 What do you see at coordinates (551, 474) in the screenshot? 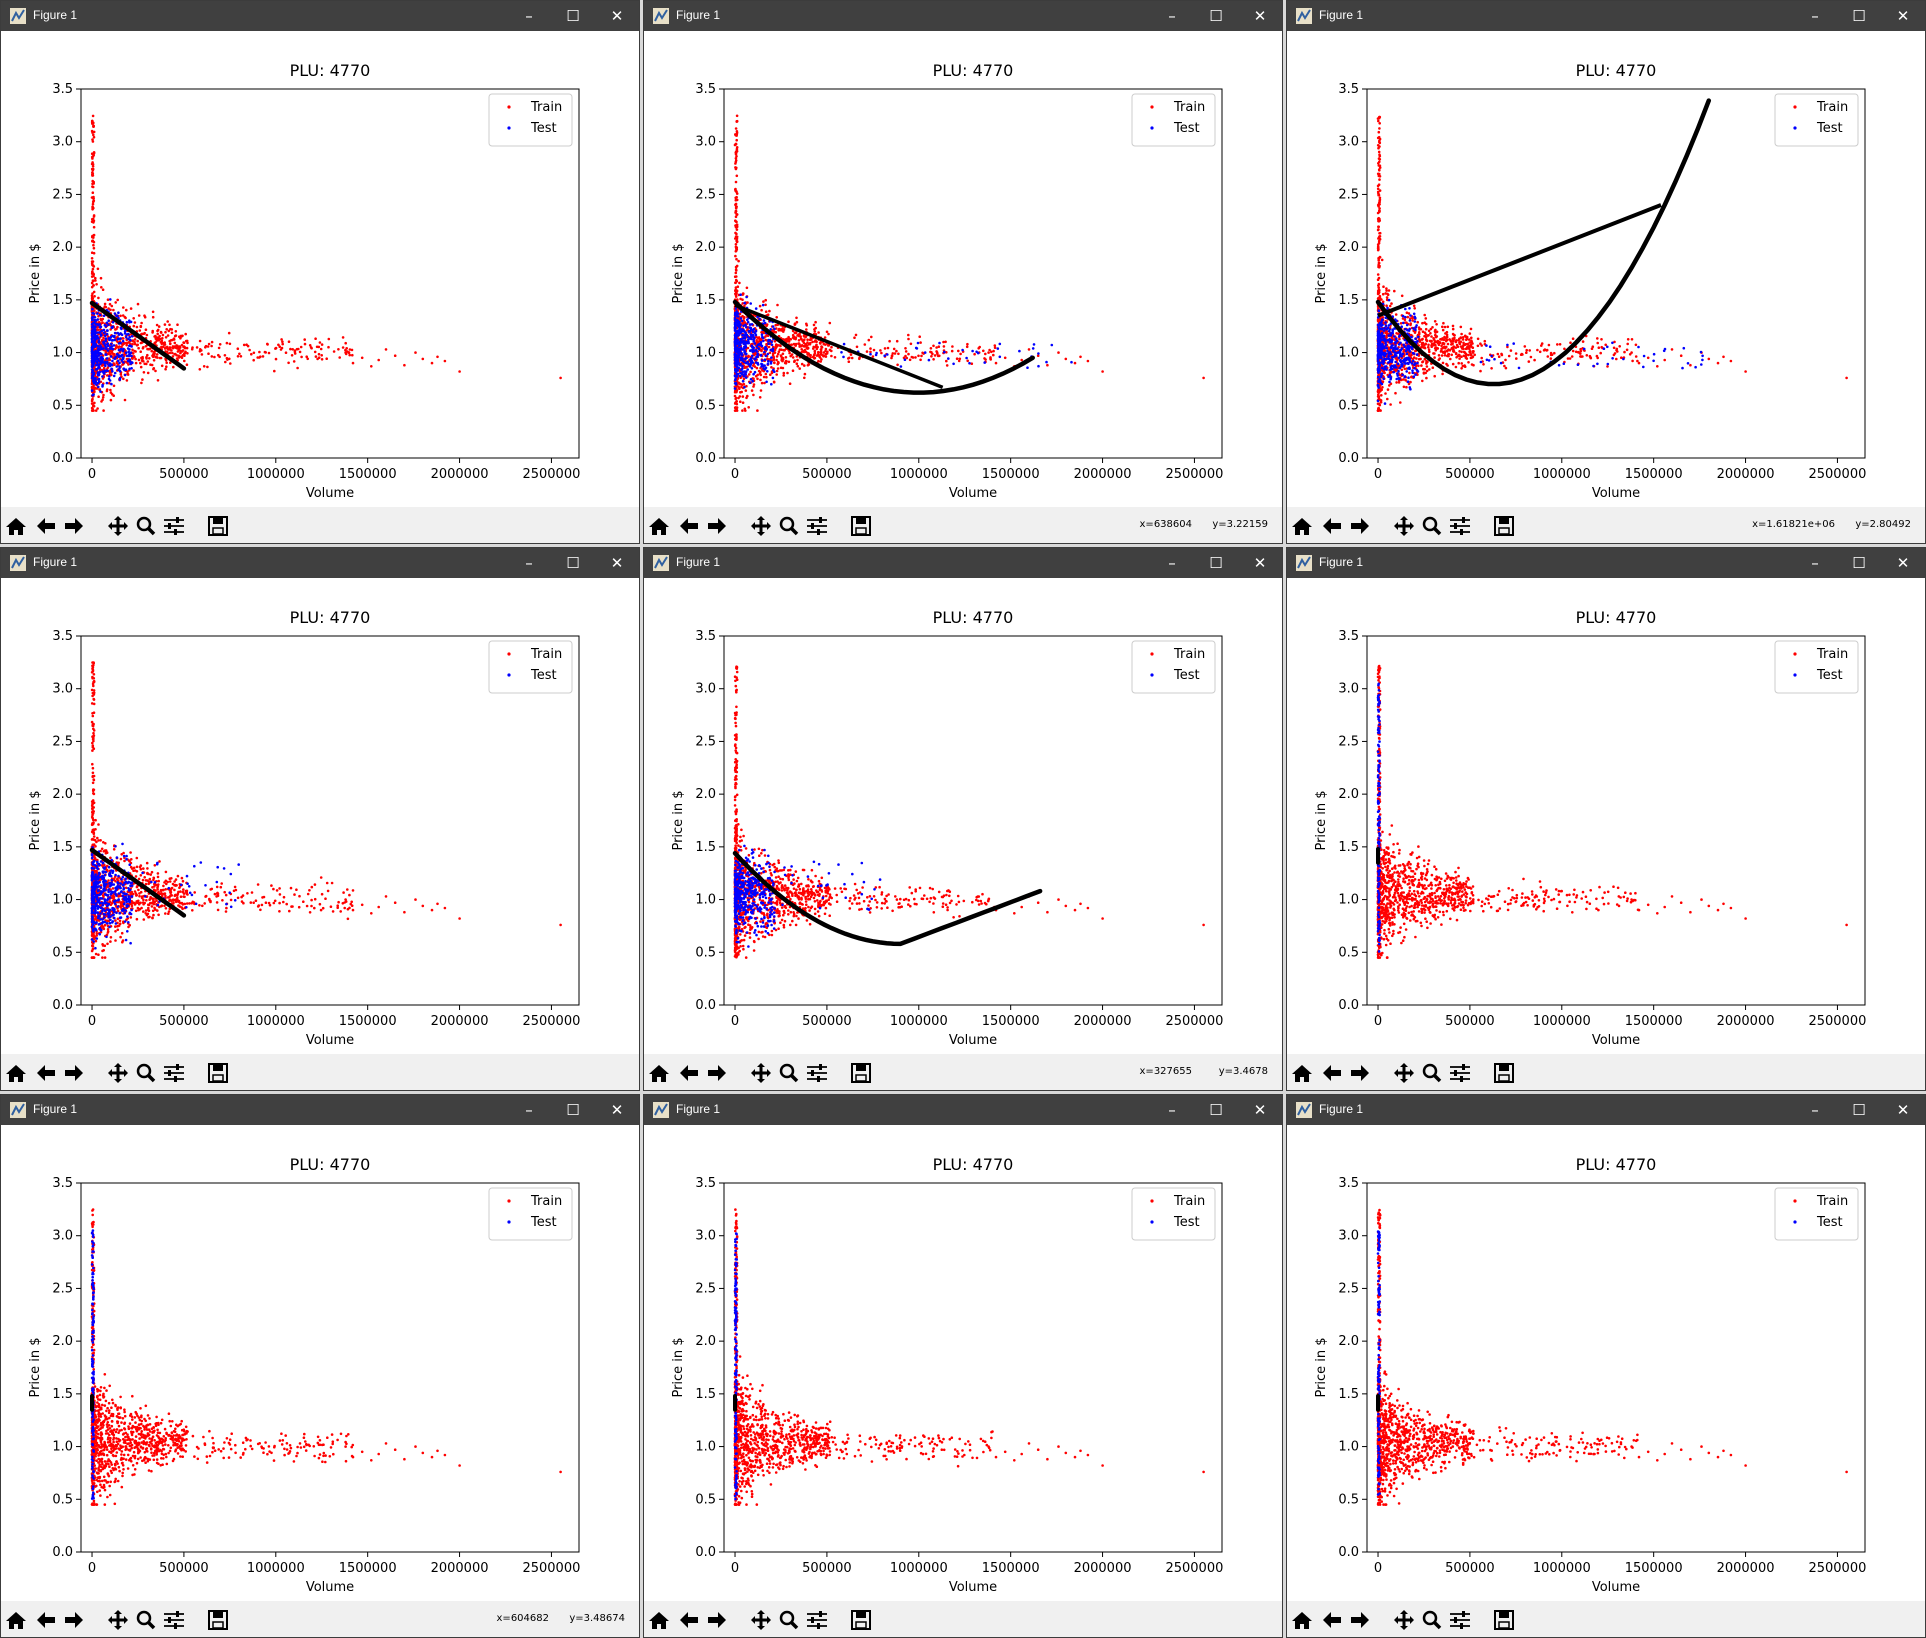
I see `x-tick-label: 2500000` at bounding box center [551, 474].